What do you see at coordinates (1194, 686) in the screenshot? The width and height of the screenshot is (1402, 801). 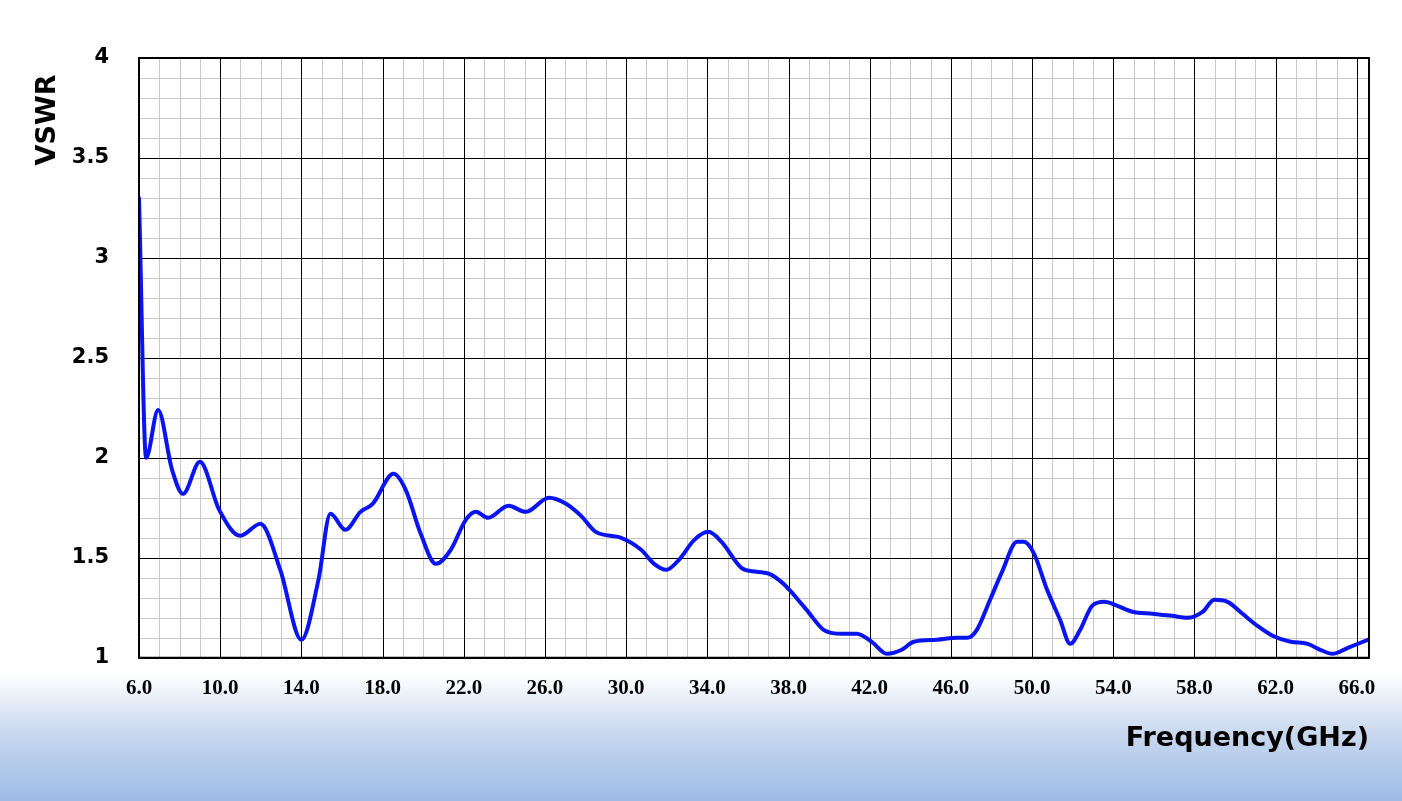 I see `x-tick-label: 58.0` at bounding box center [1194, 686].